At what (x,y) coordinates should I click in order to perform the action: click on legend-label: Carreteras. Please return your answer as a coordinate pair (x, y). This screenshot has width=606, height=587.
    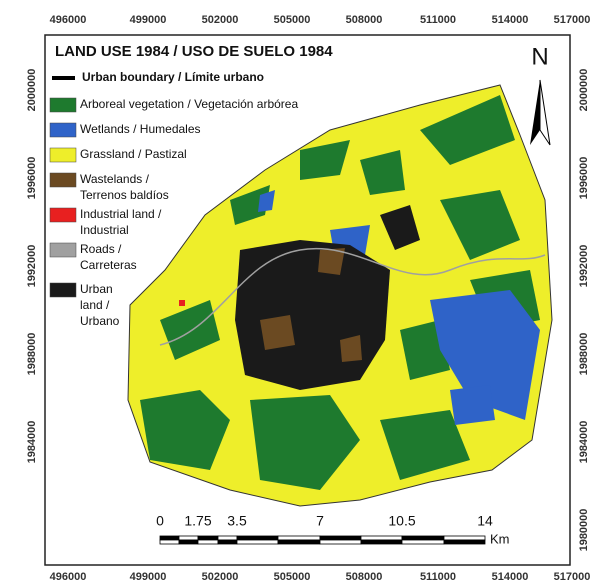
    Looking at the image, I should click on (108, 265).